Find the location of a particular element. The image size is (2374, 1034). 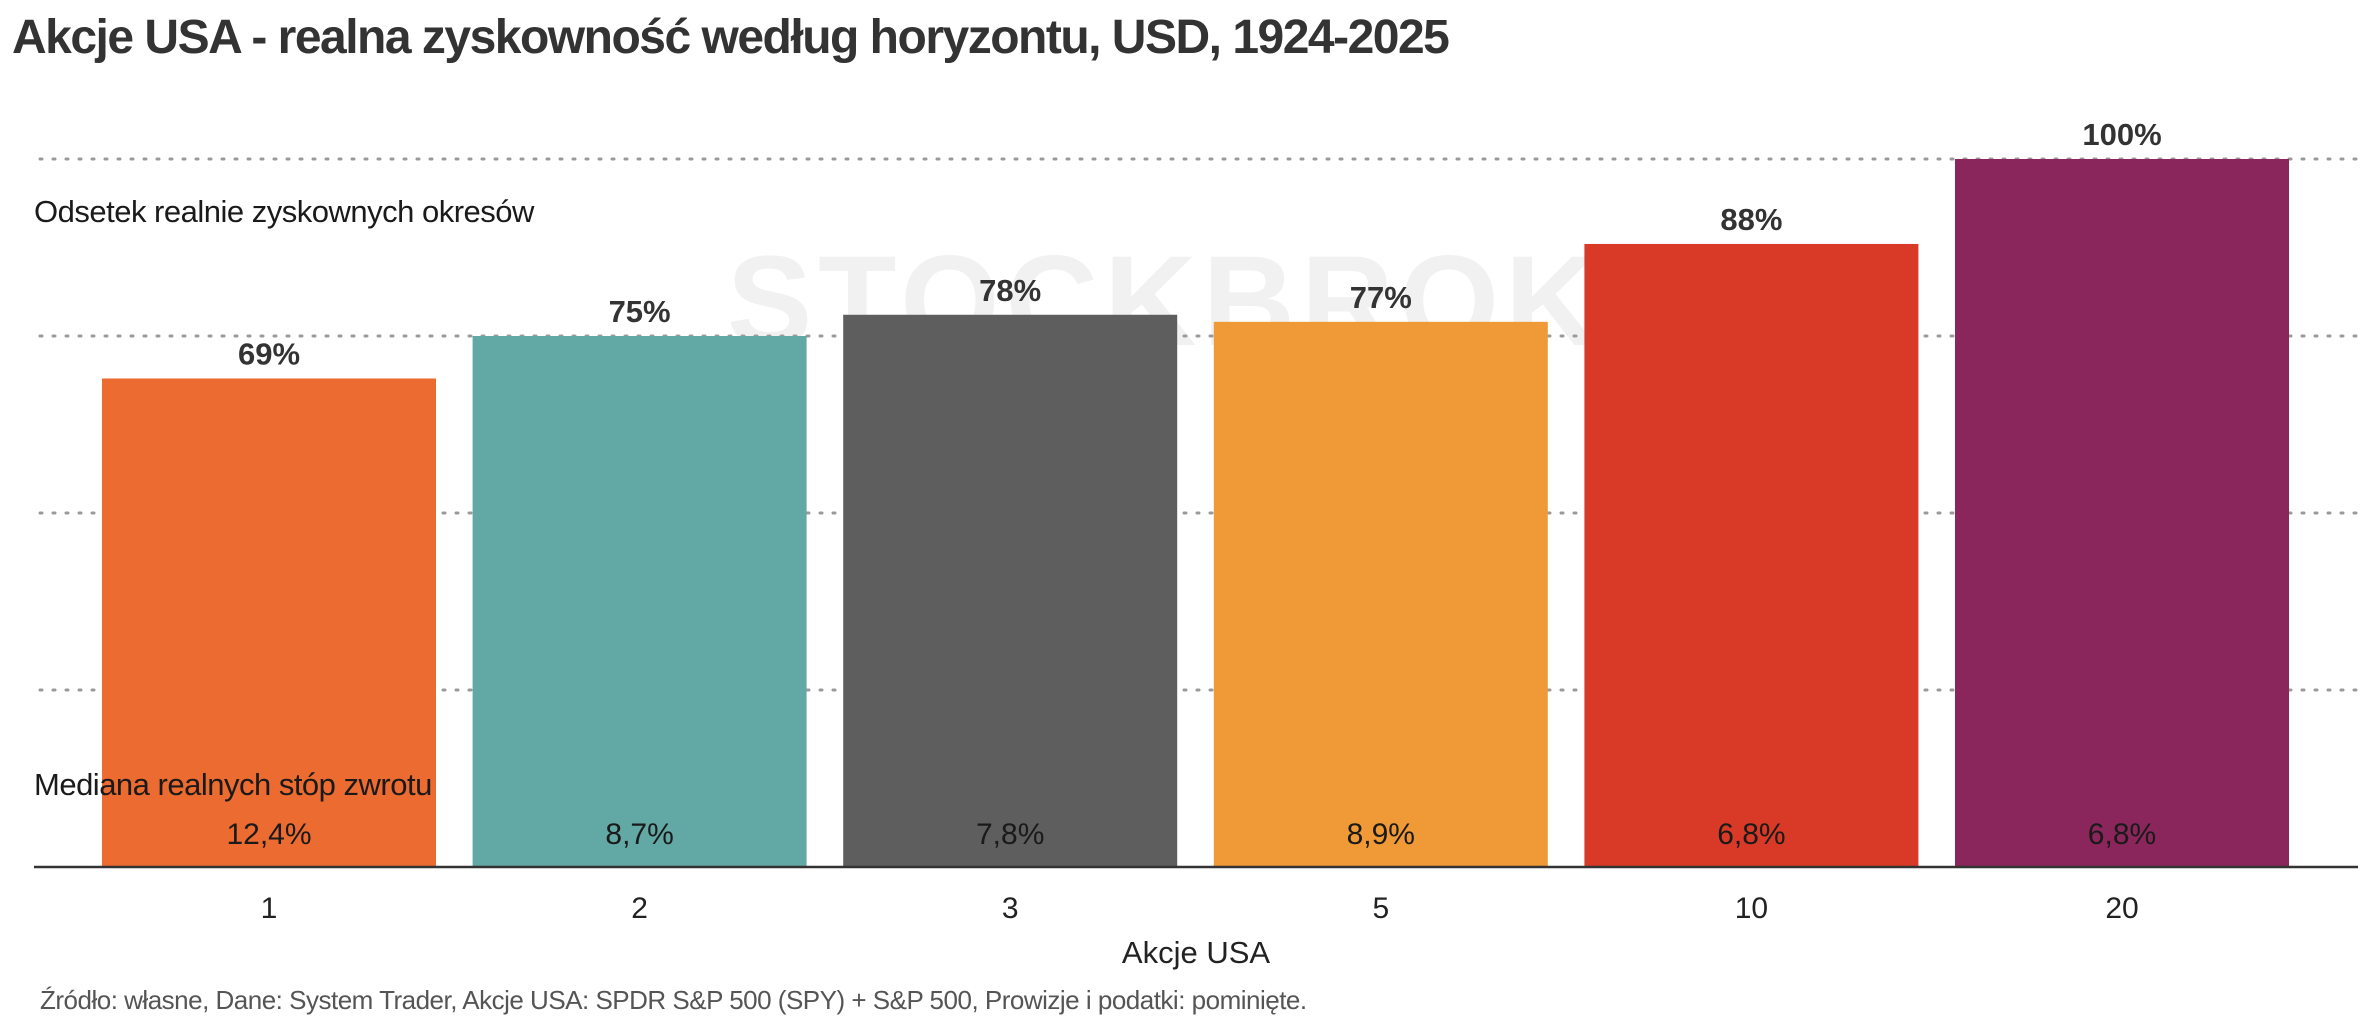

x-tick-label: 3 is located at coordinates (1010, 908).